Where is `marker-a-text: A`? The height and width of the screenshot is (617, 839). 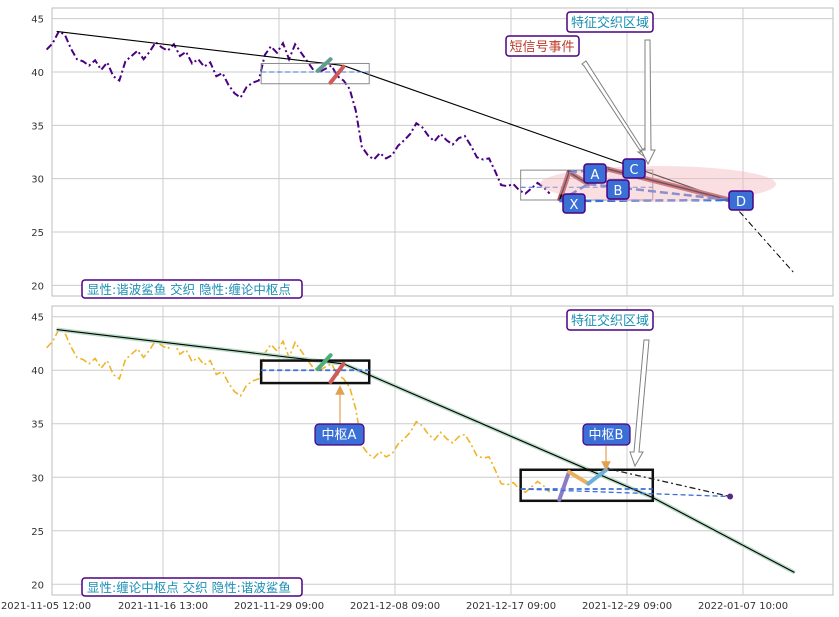
marker-a-text: A is located at coordinates (595, 175).